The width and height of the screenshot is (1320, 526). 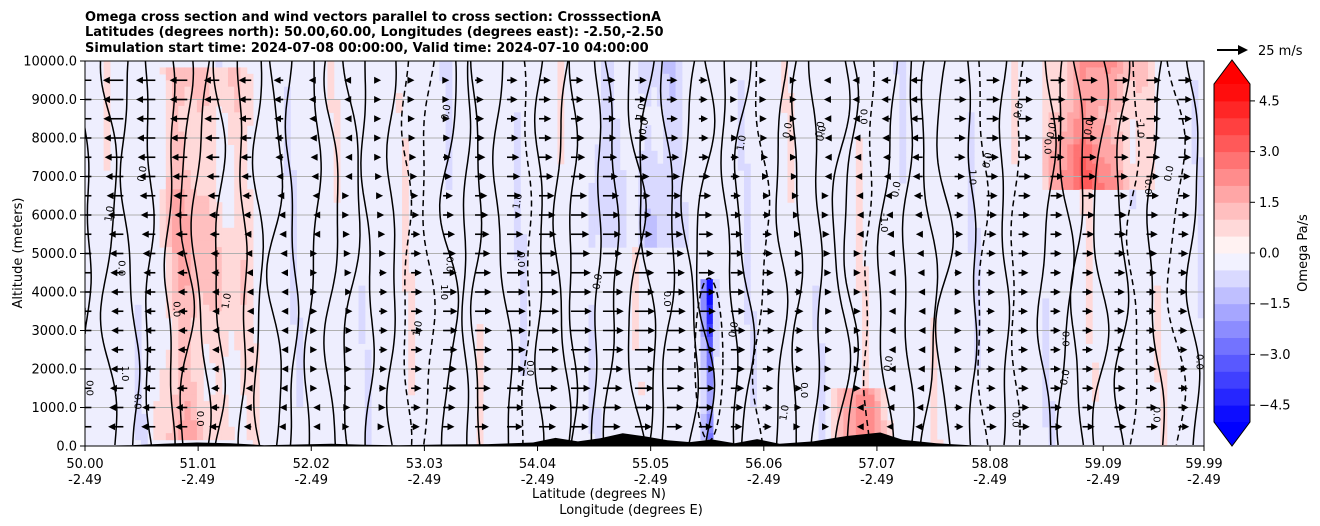 I want to click on x-tick-label-longitude: -2.49, so click(x=990, y=480).